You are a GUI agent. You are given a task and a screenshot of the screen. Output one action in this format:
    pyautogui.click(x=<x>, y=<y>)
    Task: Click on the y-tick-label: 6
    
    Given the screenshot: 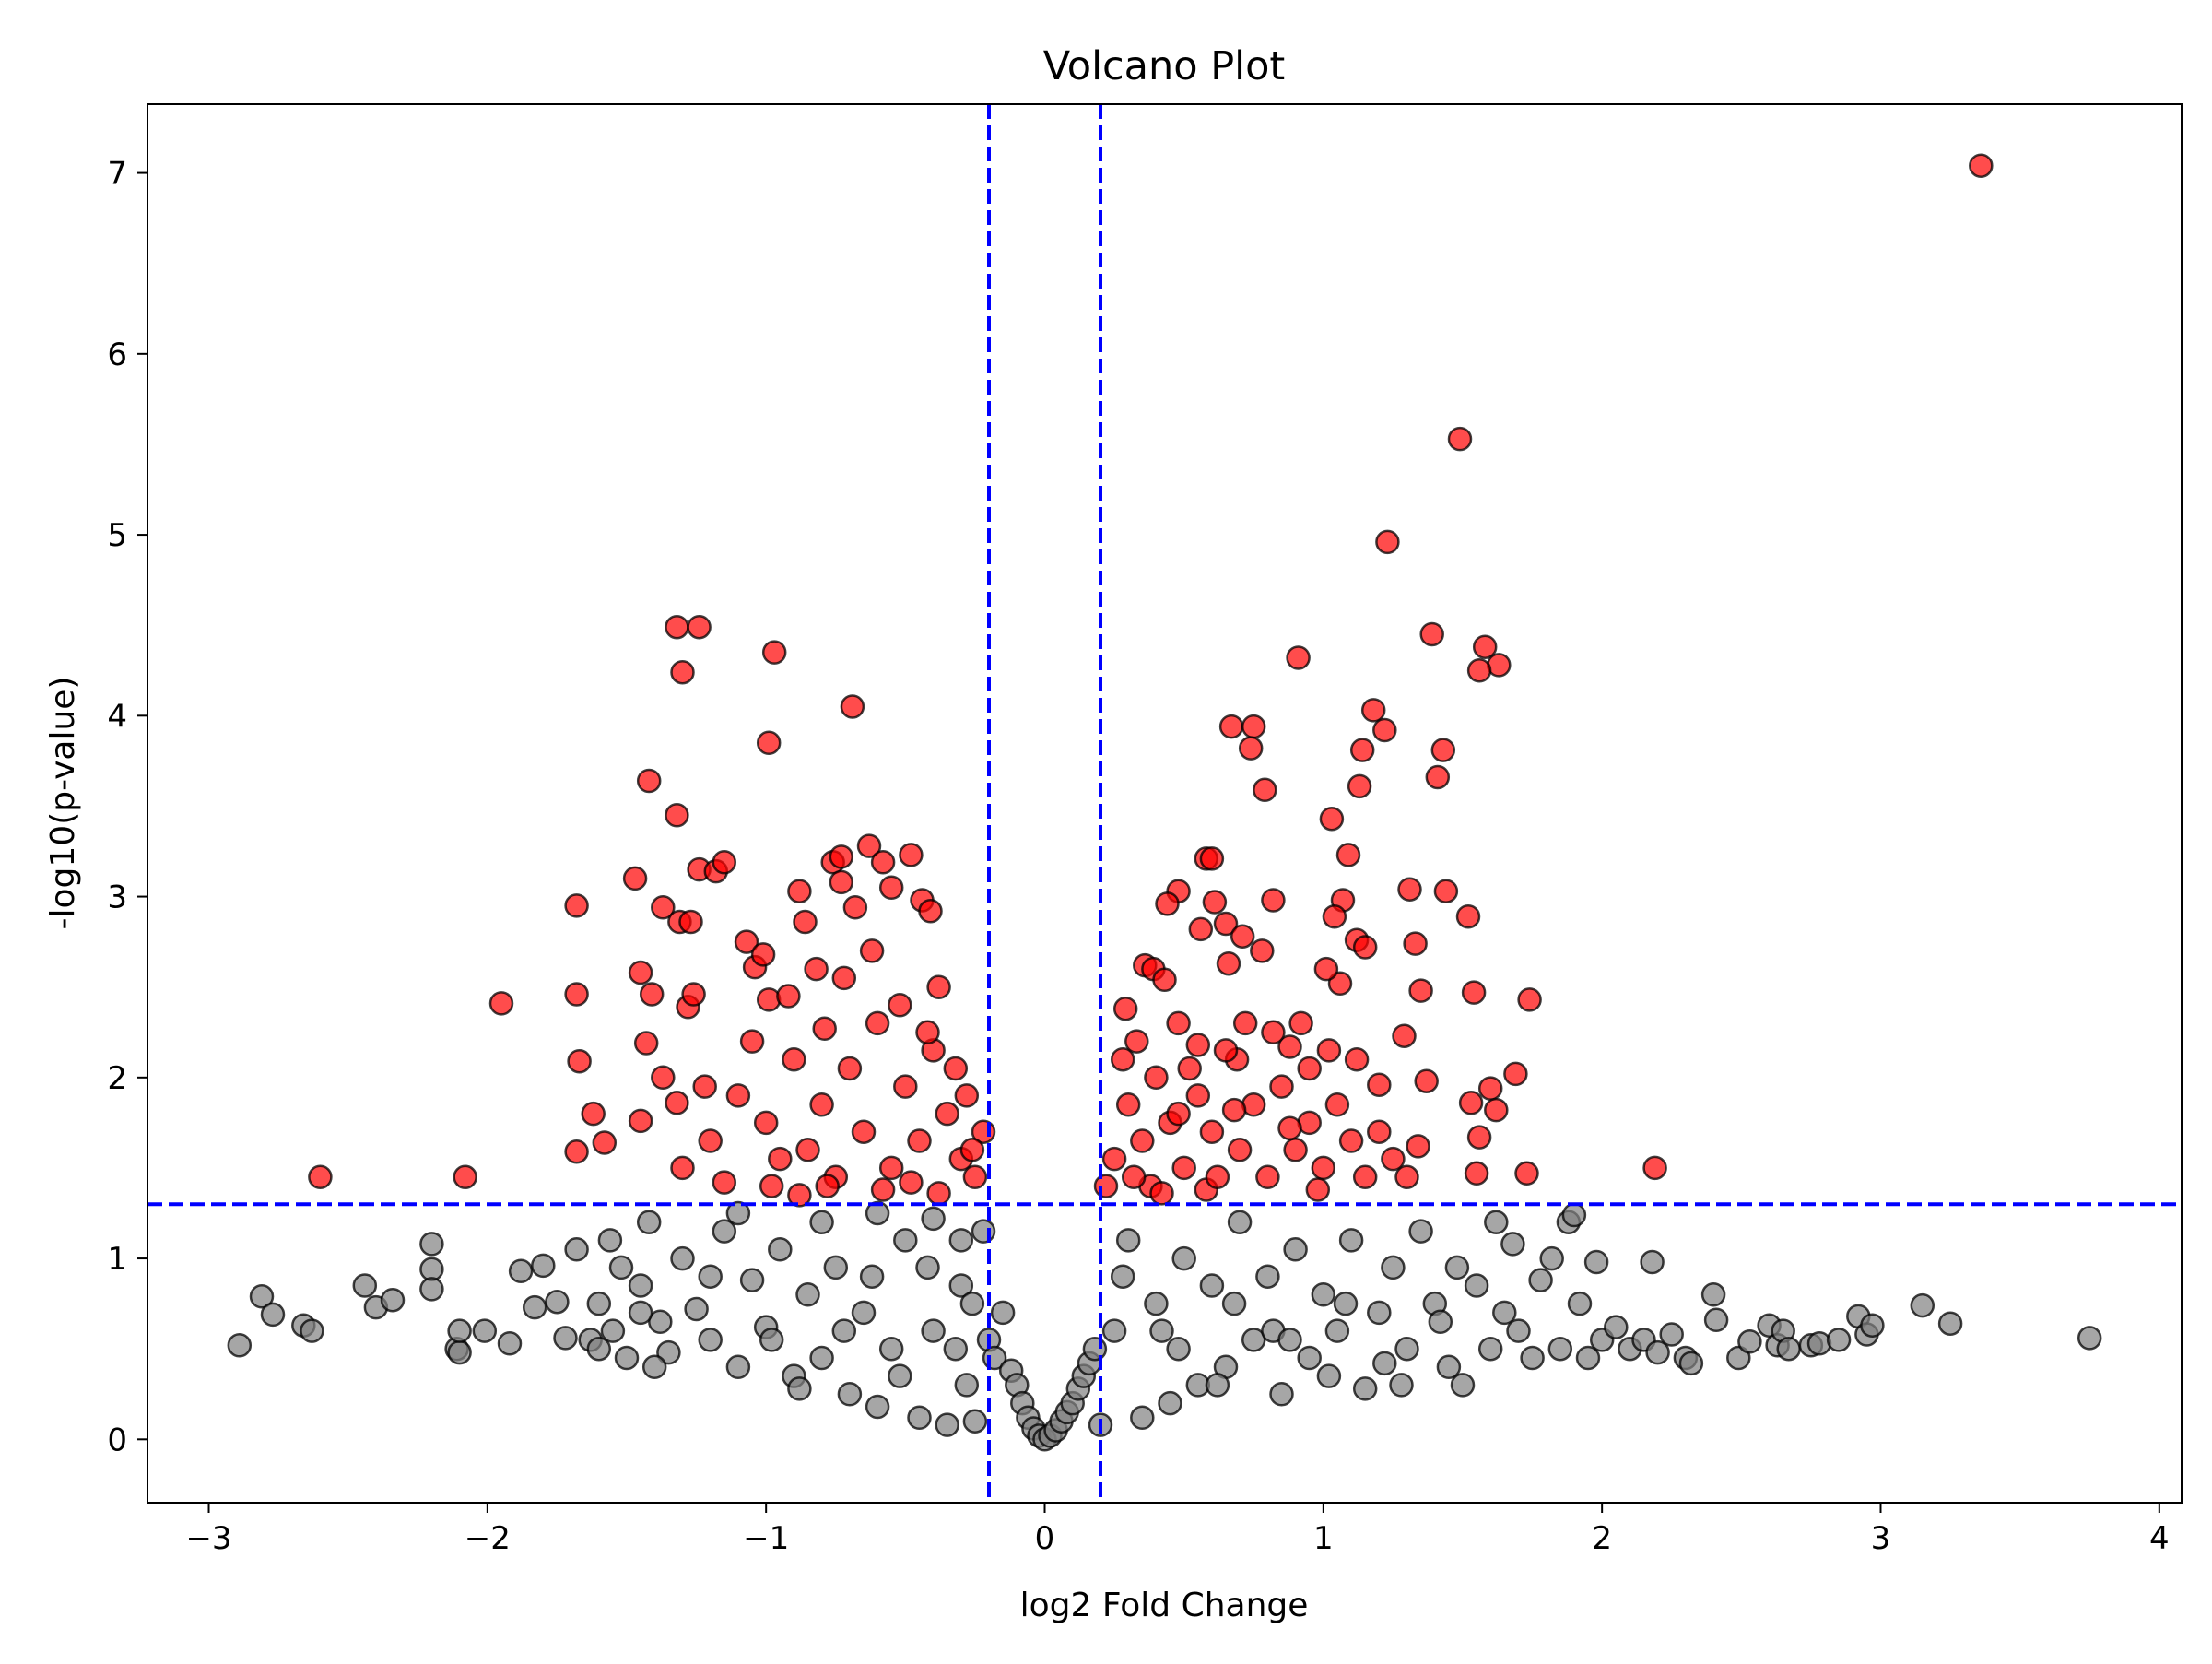 What is the action you would take?
    pyautogui.click(x=117, y=354)
    